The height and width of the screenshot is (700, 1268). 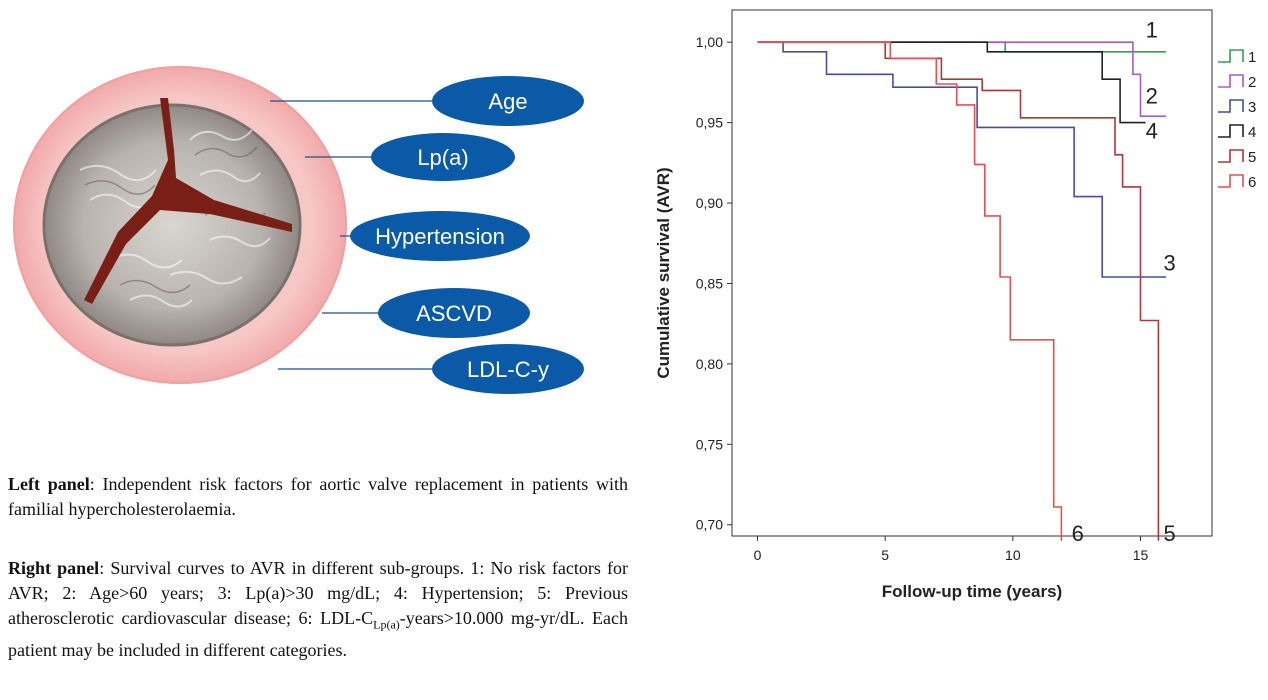 What do you see at coordinates (1252, 82) in the screenshot?
I see `legend-label-2: 2` at bounding box center [1252, 82].